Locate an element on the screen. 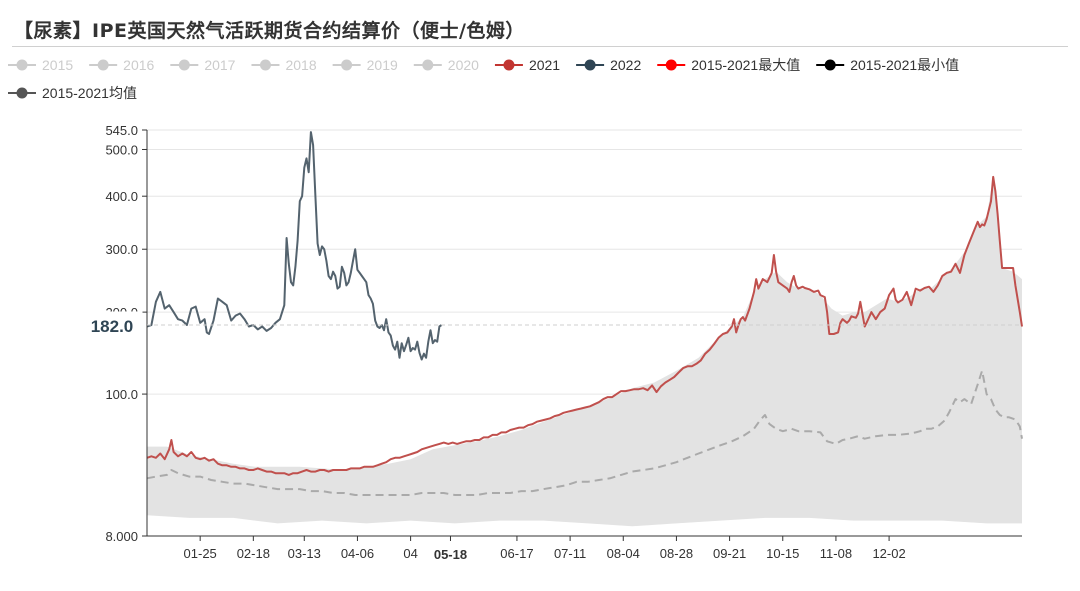 The image size is (1080, 591). series-line-2022 is located at coordinates (294, 246).